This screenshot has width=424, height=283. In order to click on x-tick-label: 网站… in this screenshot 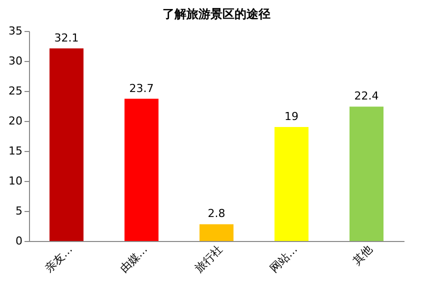, I will do `click(283, 259)`.